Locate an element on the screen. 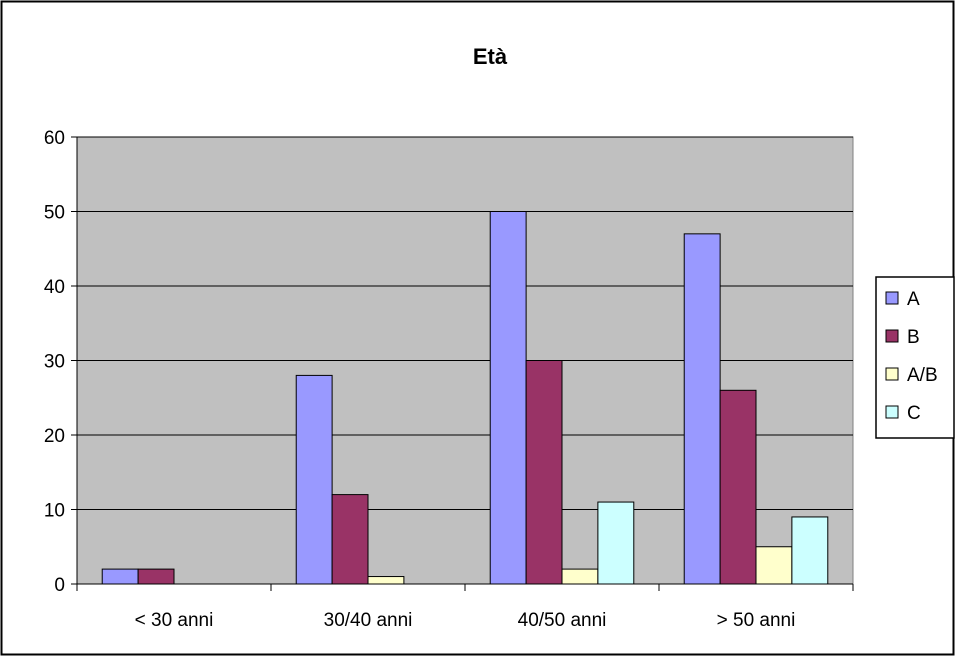  x-tick-label: < 30 anni is located at coordinates (174, 620).